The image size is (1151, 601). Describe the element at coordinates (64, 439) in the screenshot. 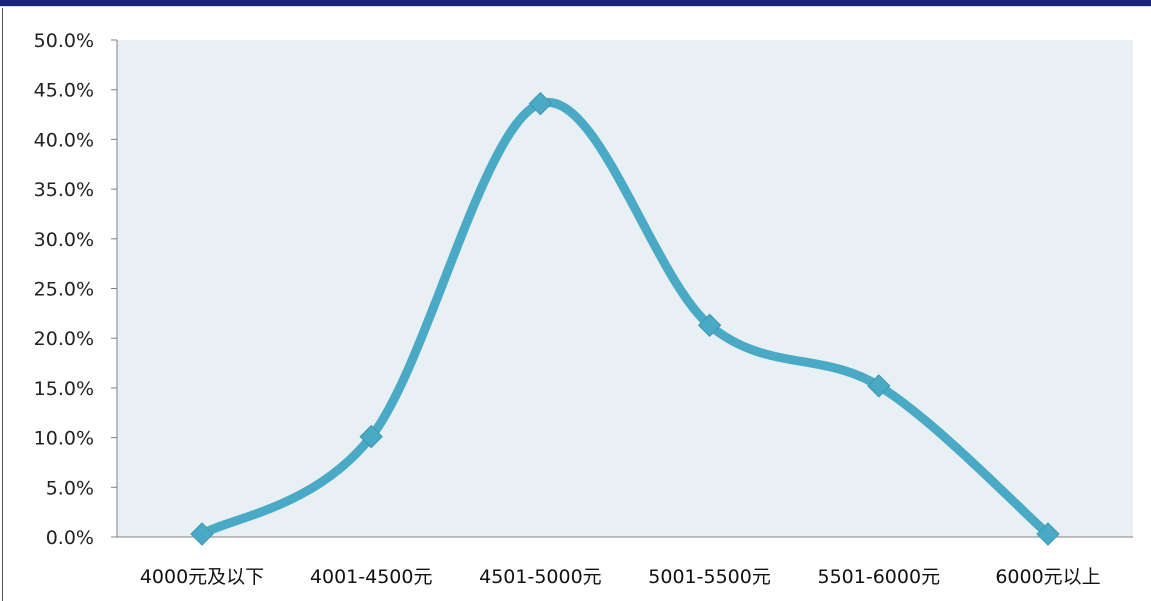

I see `y-tick-label: 10.0%` at that location.